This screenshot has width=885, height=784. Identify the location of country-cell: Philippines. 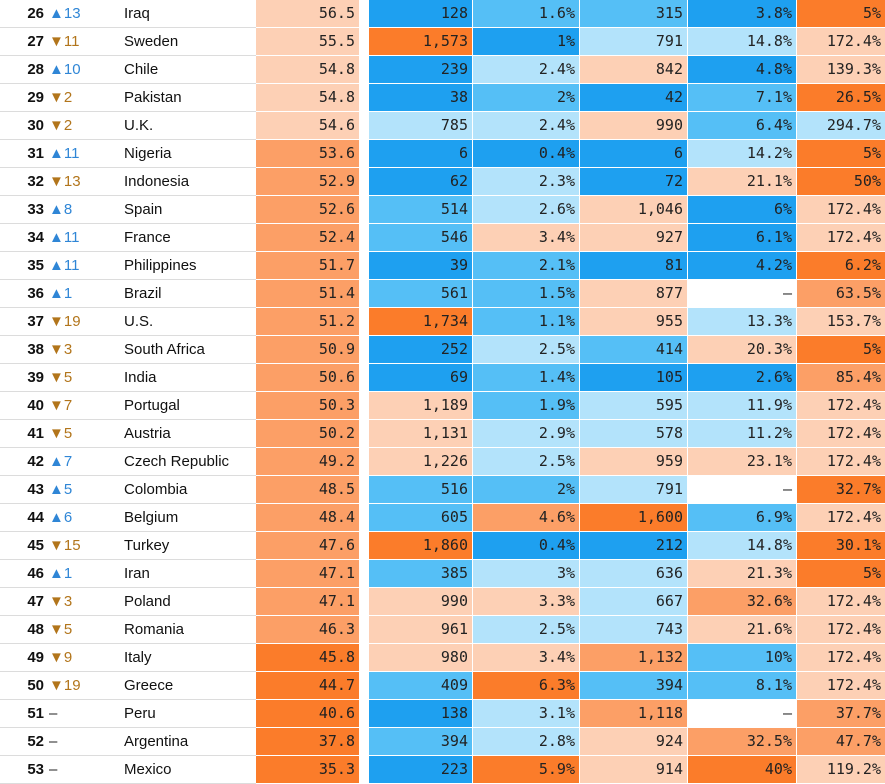
(160, 265).